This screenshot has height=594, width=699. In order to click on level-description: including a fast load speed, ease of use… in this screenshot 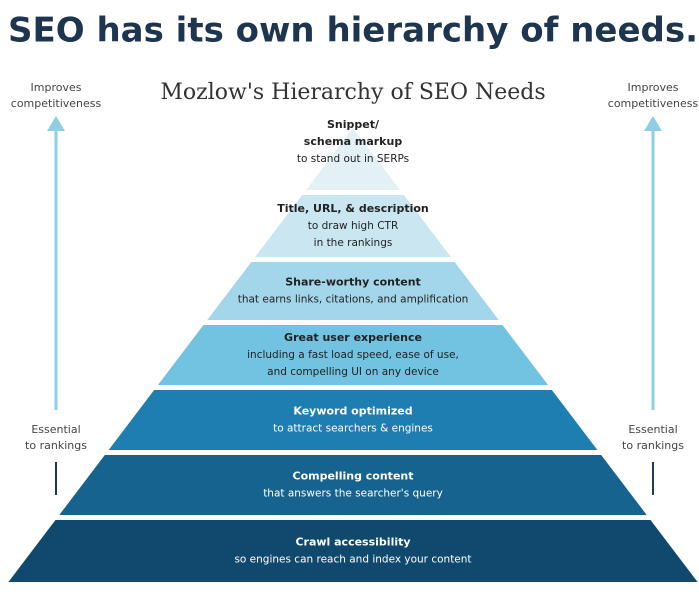, I will do `click(353, 355)`.